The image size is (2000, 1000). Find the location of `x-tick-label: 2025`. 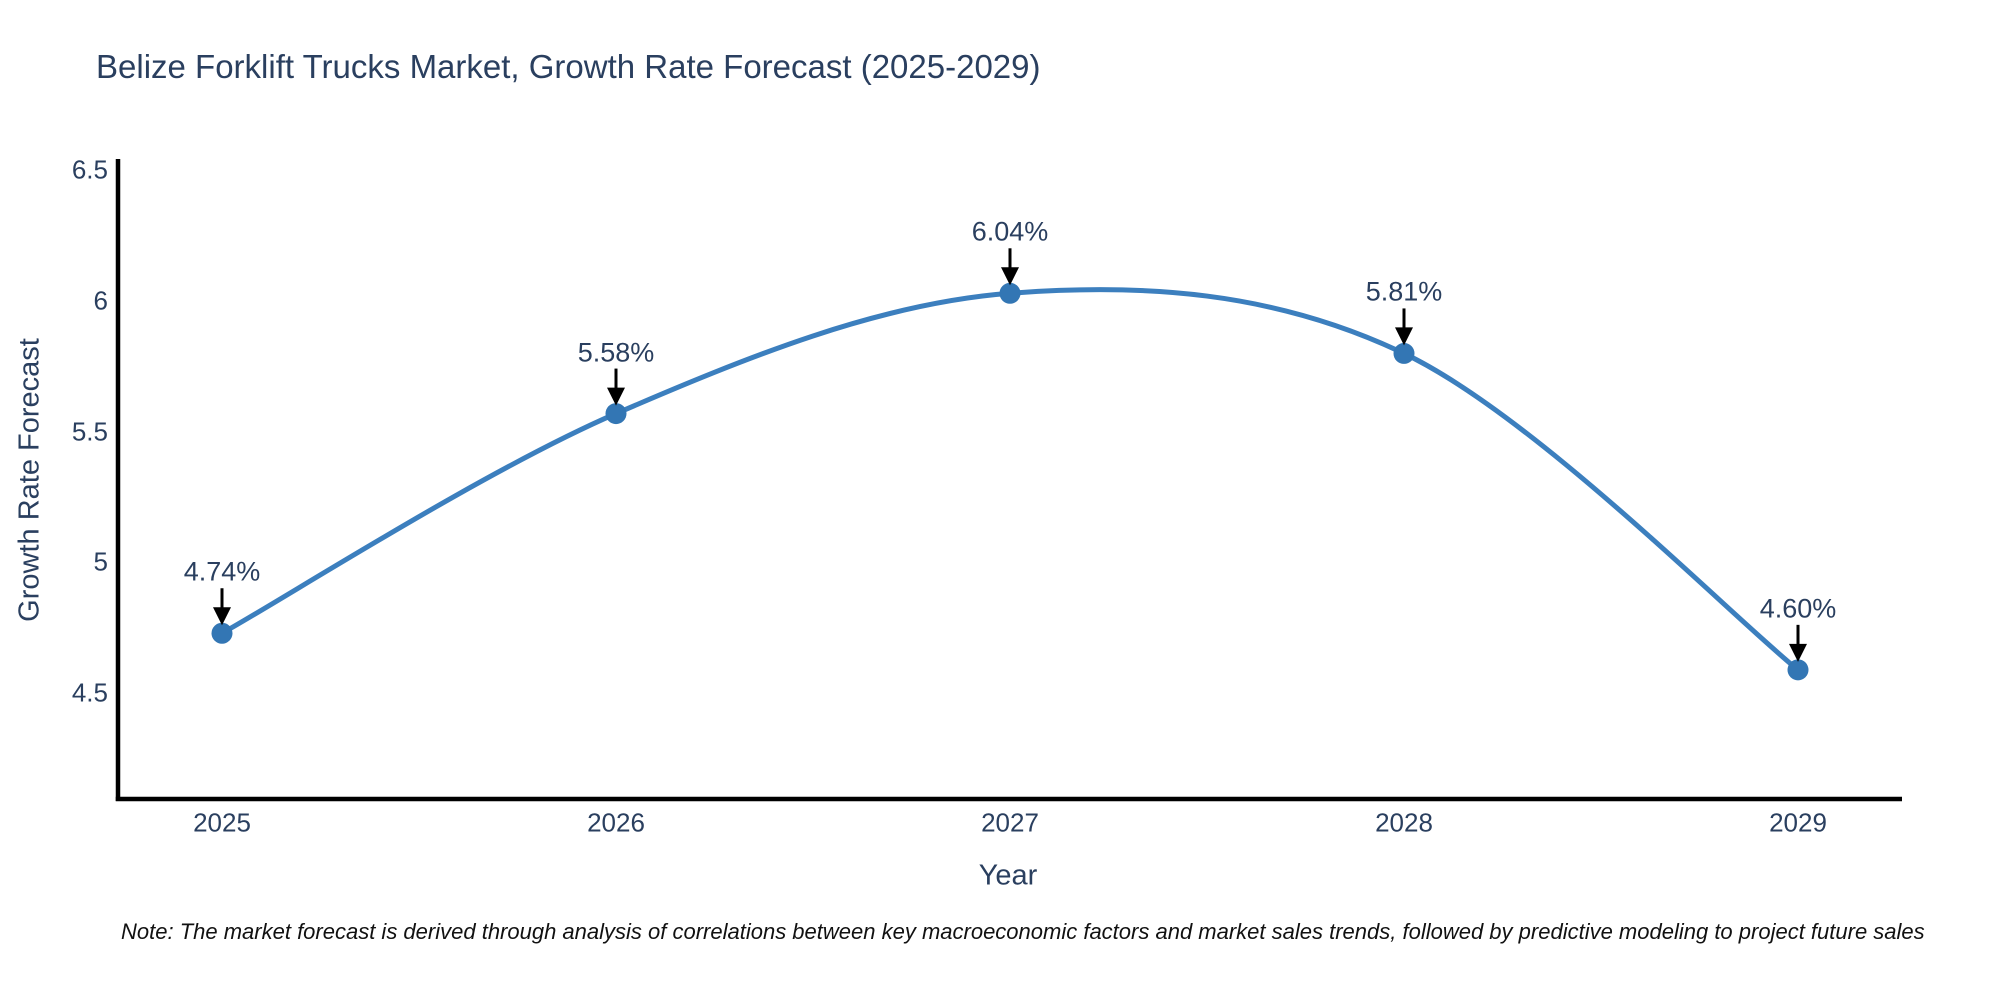

x-tick-label: 2025 is located at coordinates (222, 822).